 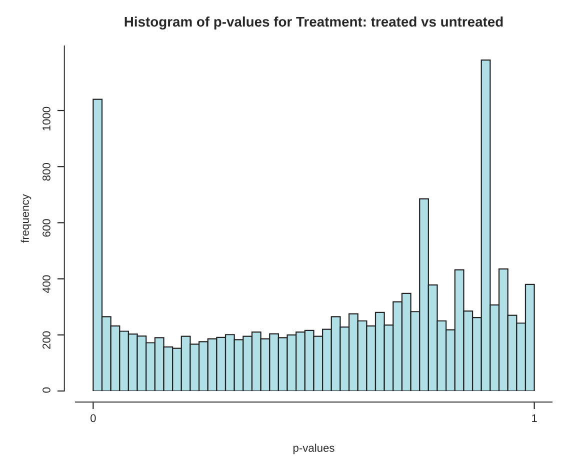 What do you see at coordinates (46, 284) in the screenshot?
I see `y-tick-label: 400` at bounding box center [46, 284].